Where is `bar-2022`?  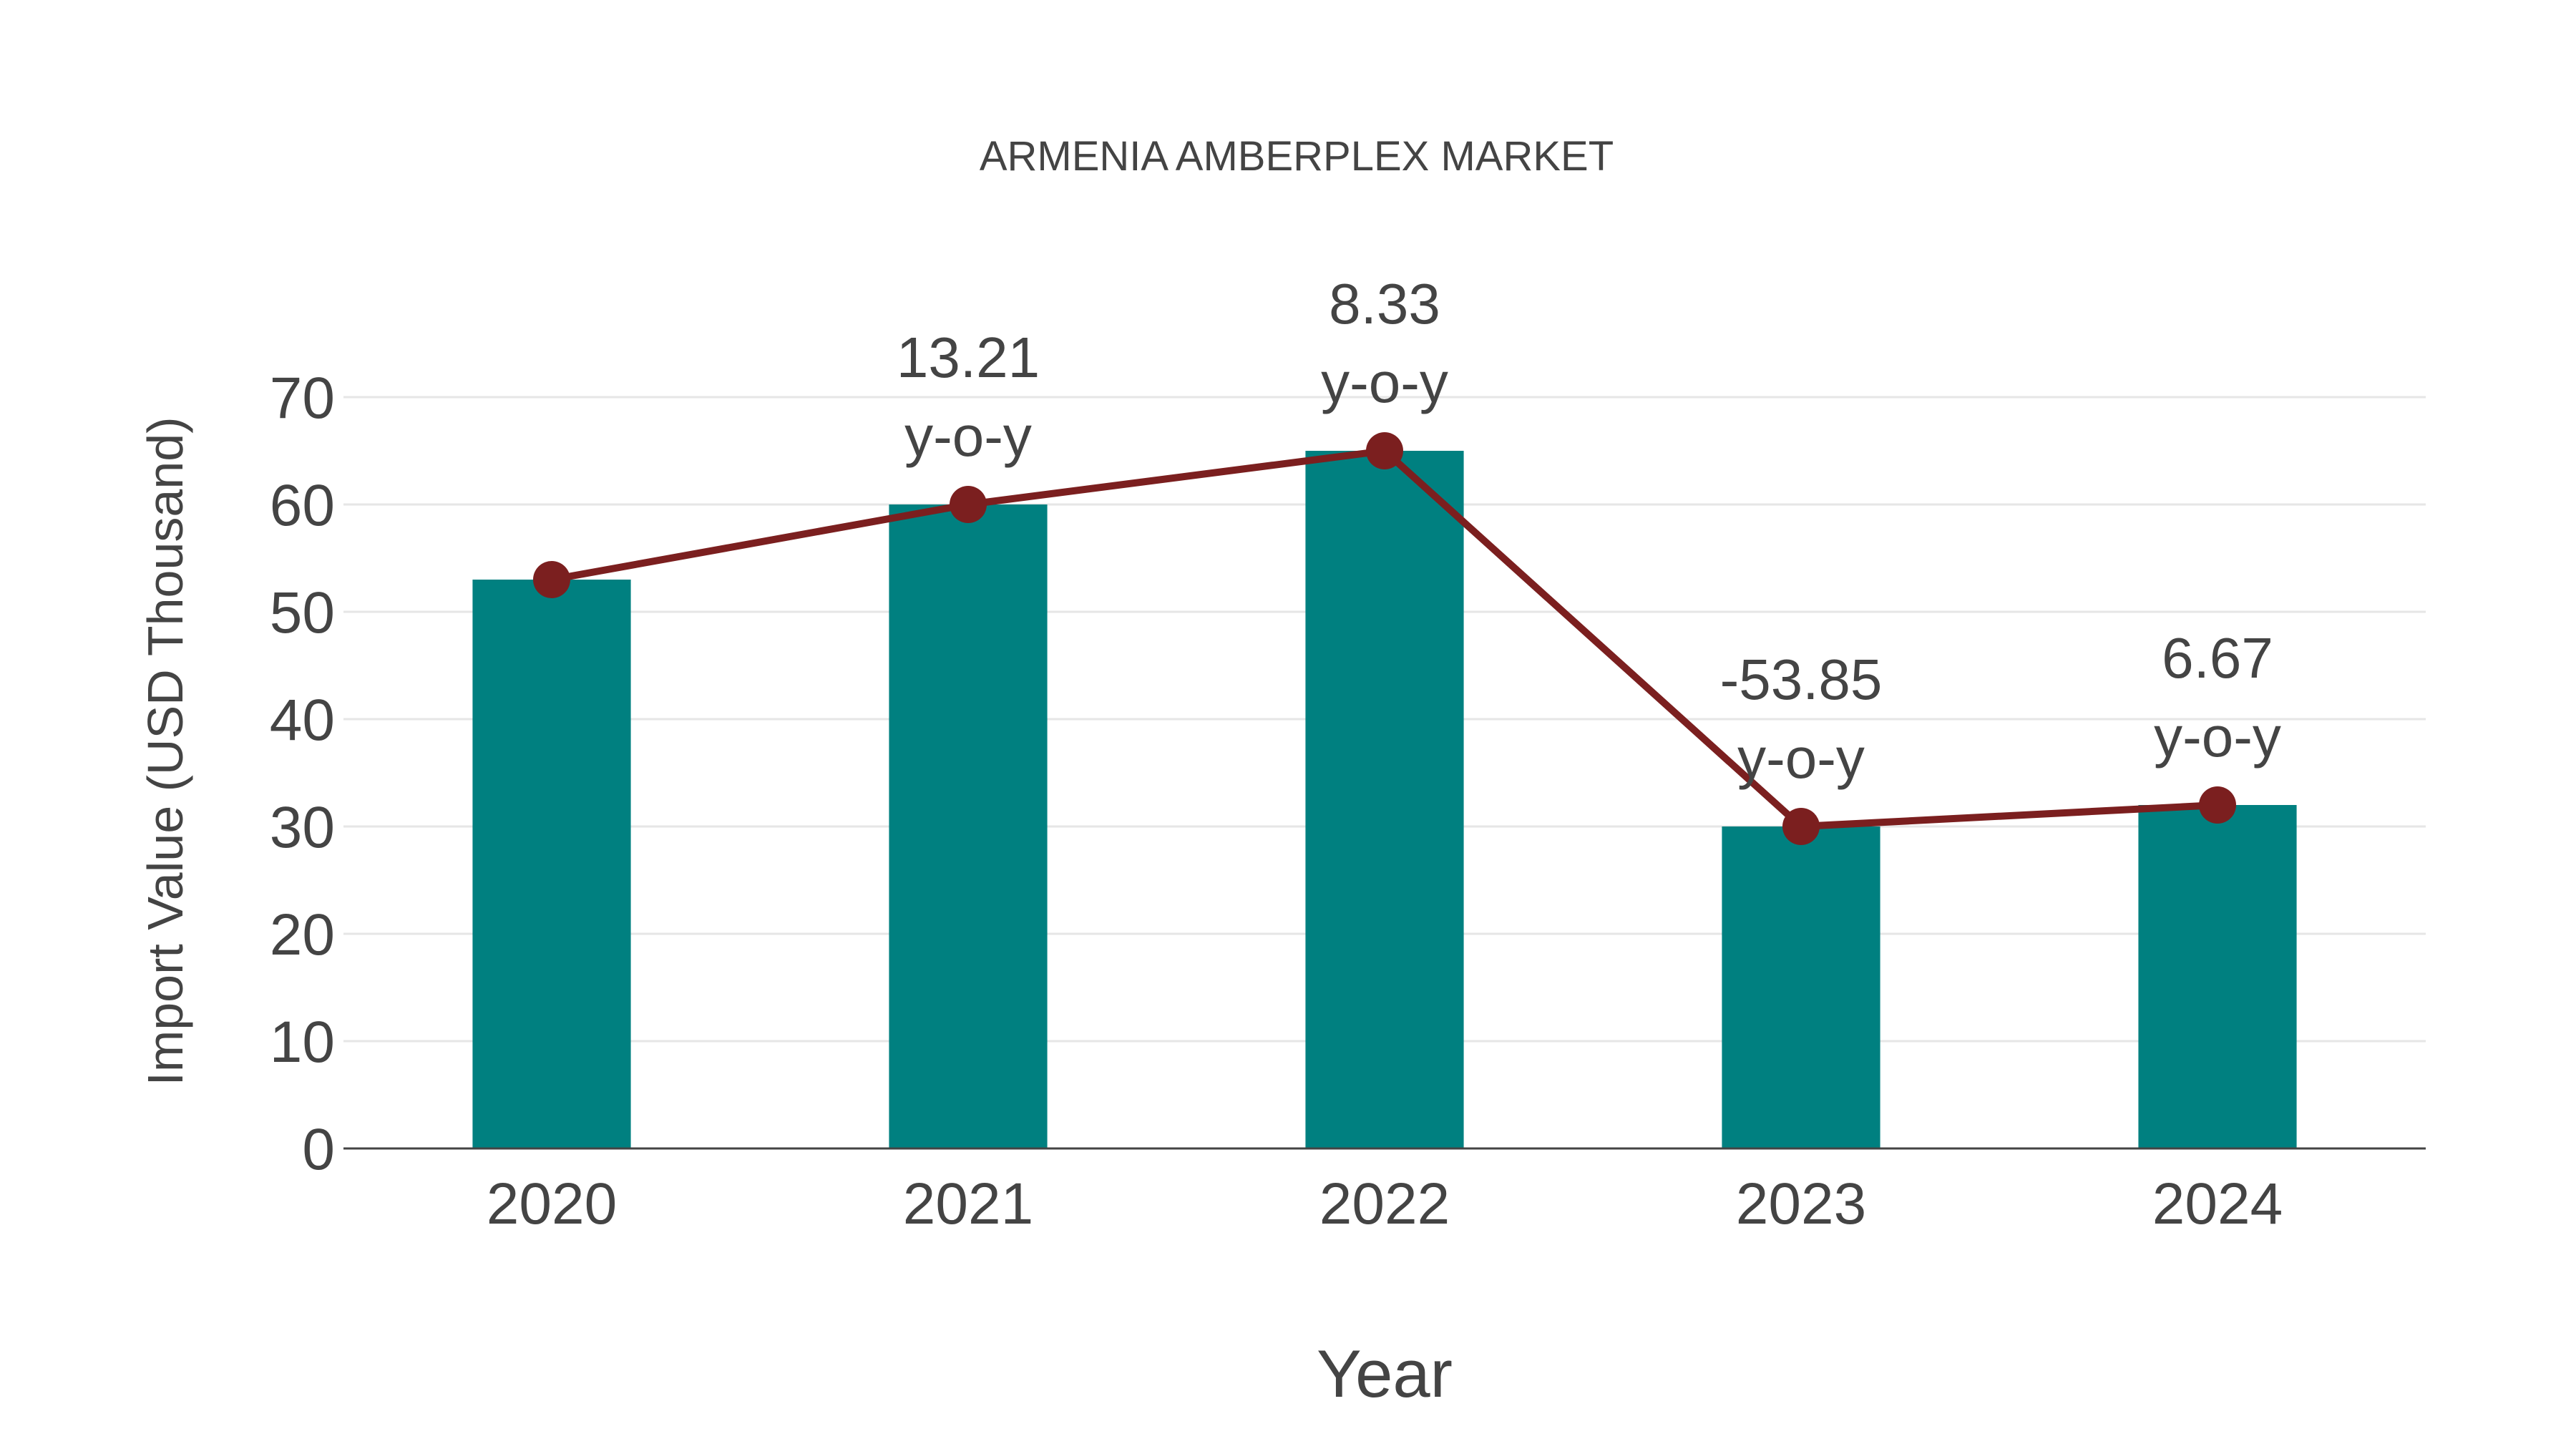 bar-2022 is located at coordinates (1384, 799).